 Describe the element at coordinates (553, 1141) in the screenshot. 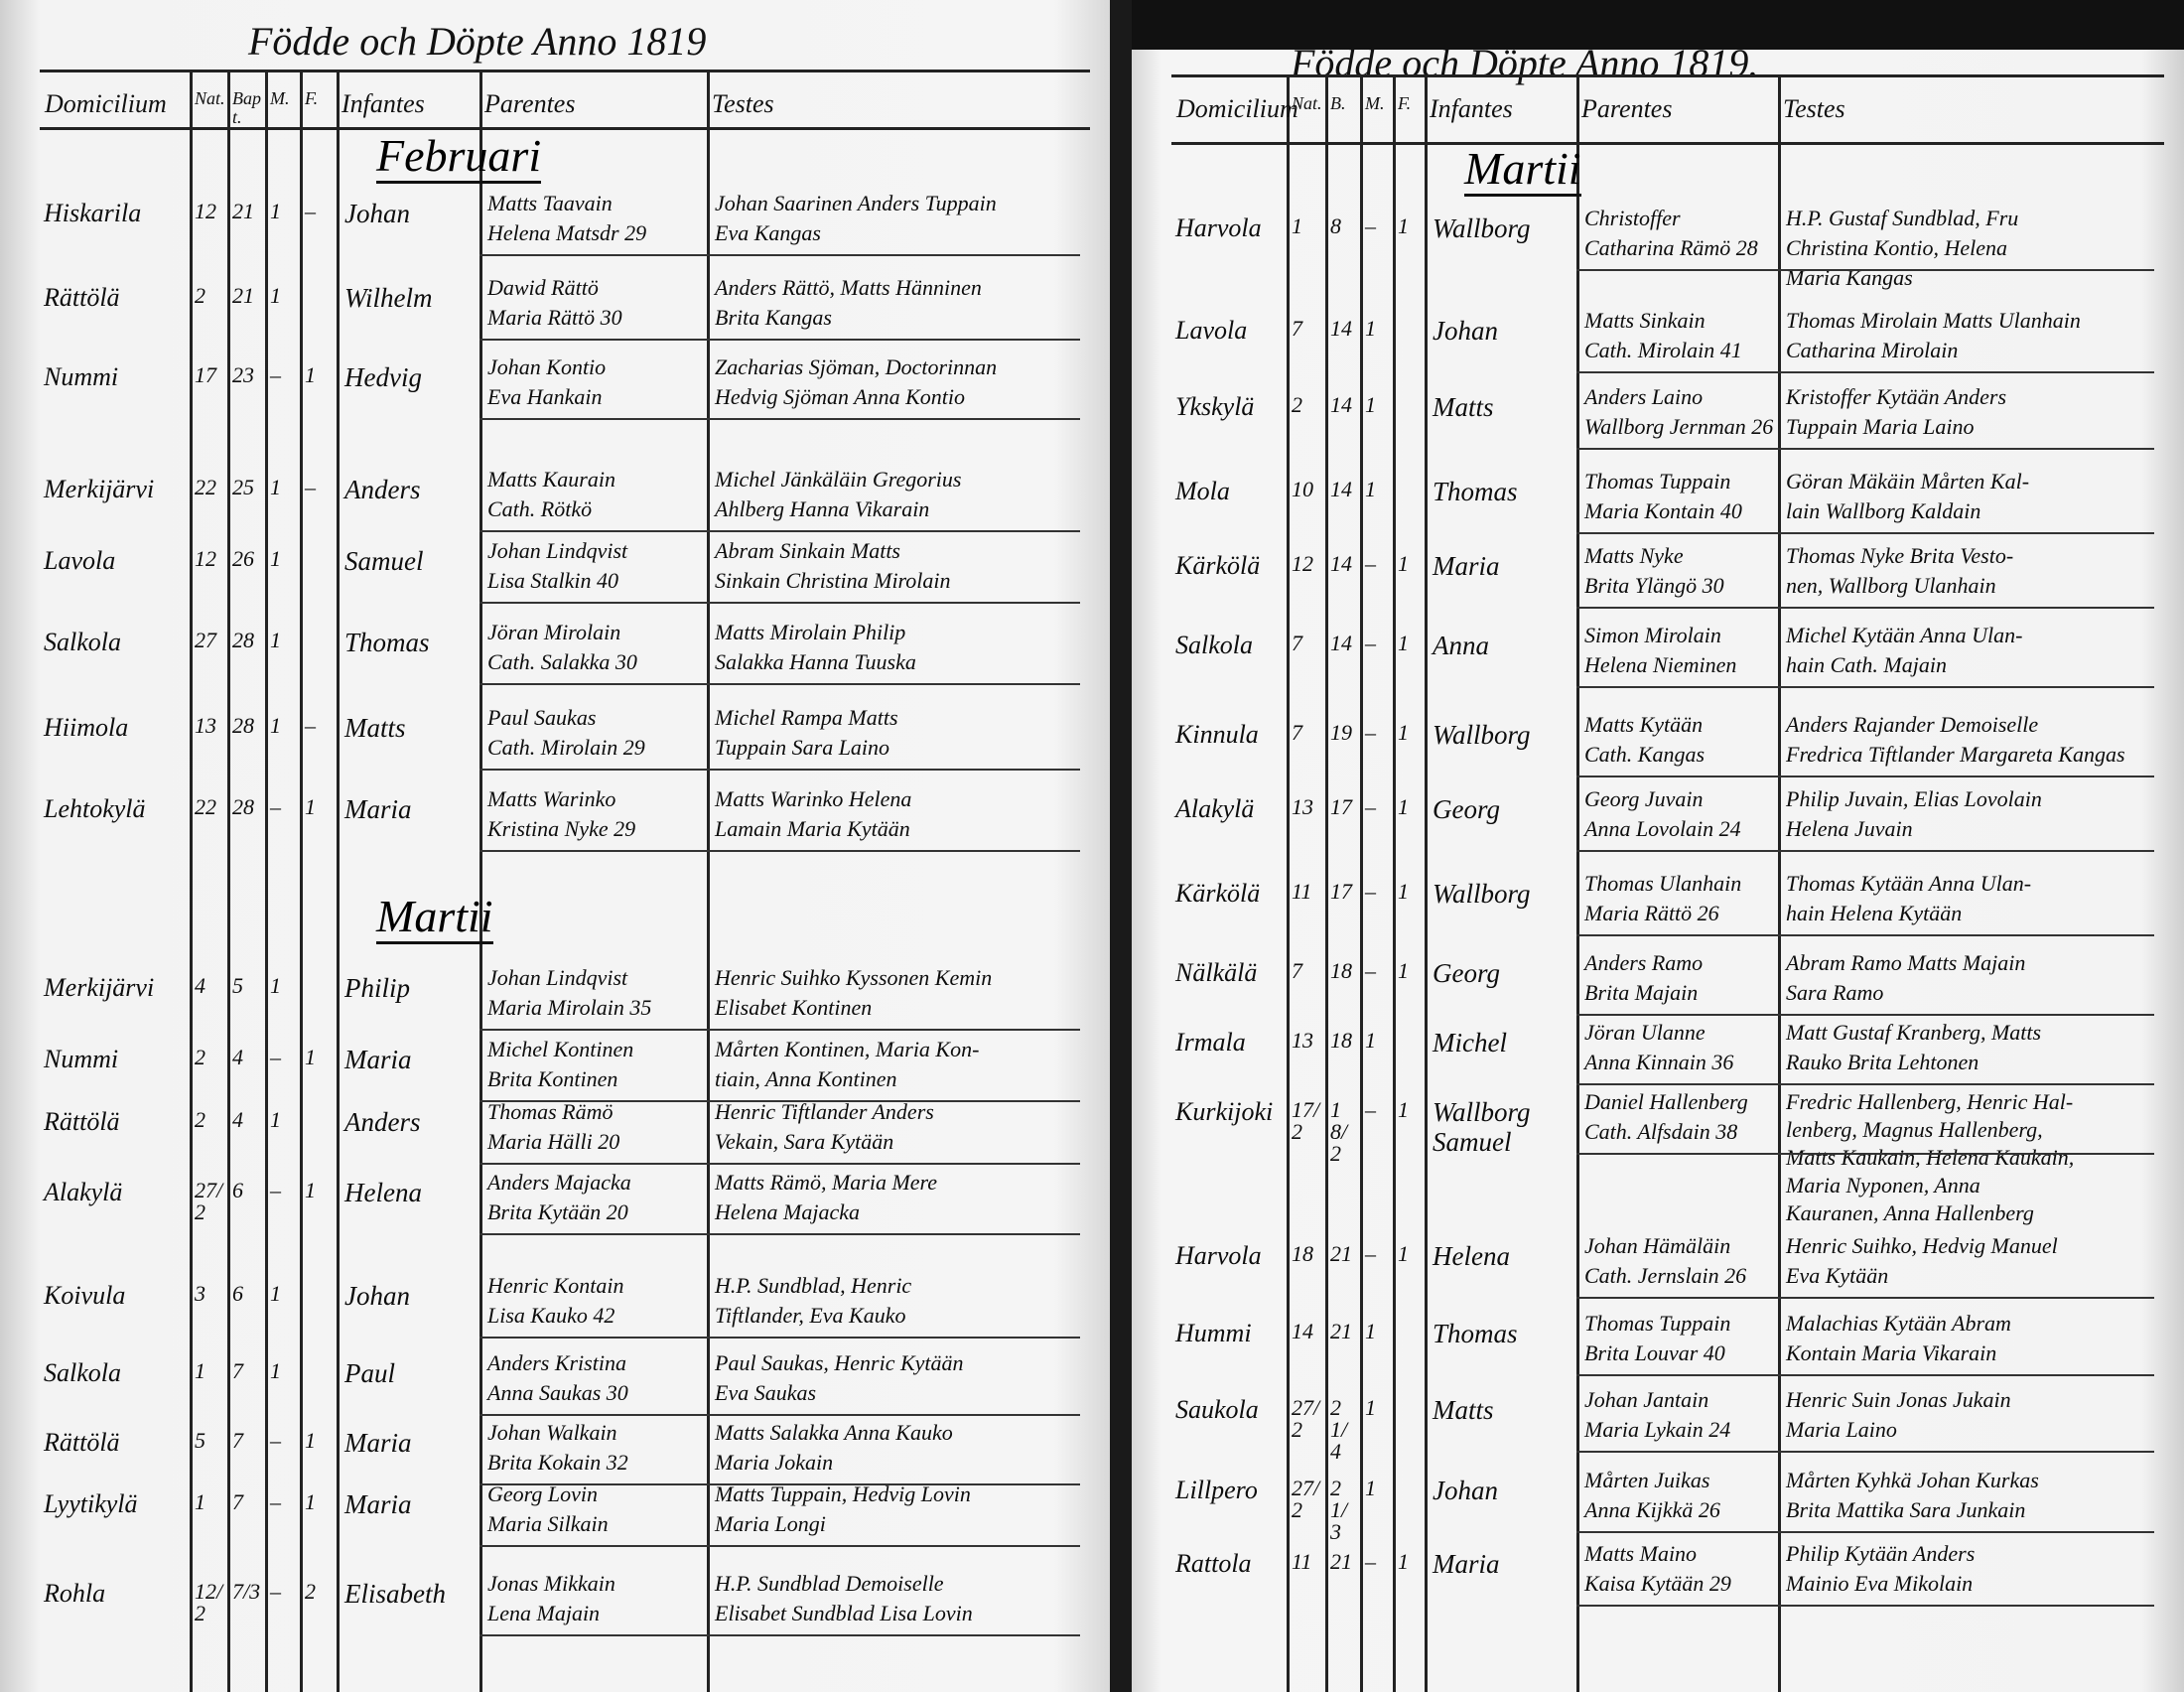

I see `parent-name: Maria Hälli 20` at that location.